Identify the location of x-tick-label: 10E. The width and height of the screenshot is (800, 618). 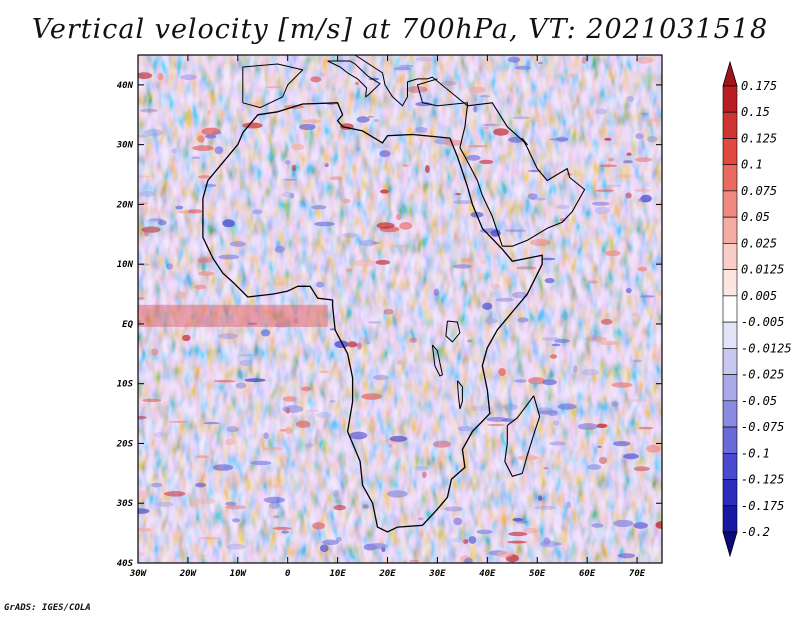
(337, 574).